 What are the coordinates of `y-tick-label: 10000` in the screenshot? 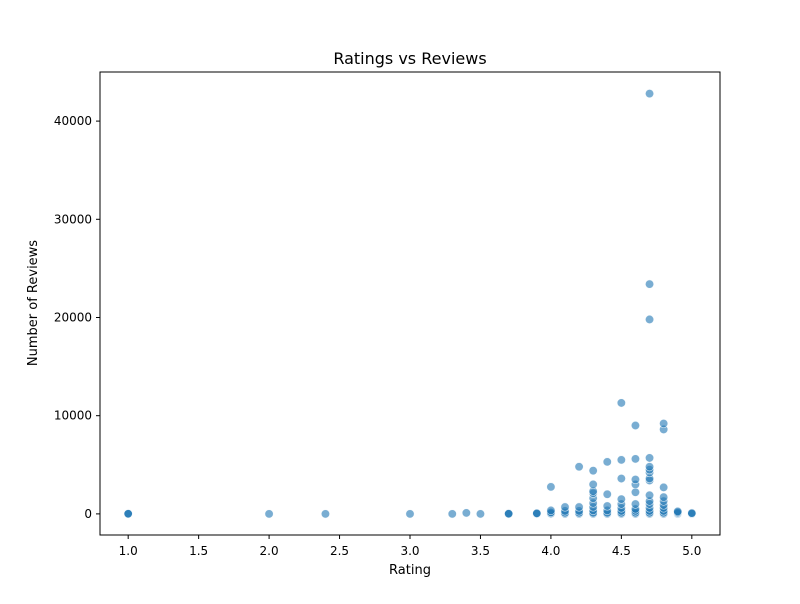 It's located at (73, 416).